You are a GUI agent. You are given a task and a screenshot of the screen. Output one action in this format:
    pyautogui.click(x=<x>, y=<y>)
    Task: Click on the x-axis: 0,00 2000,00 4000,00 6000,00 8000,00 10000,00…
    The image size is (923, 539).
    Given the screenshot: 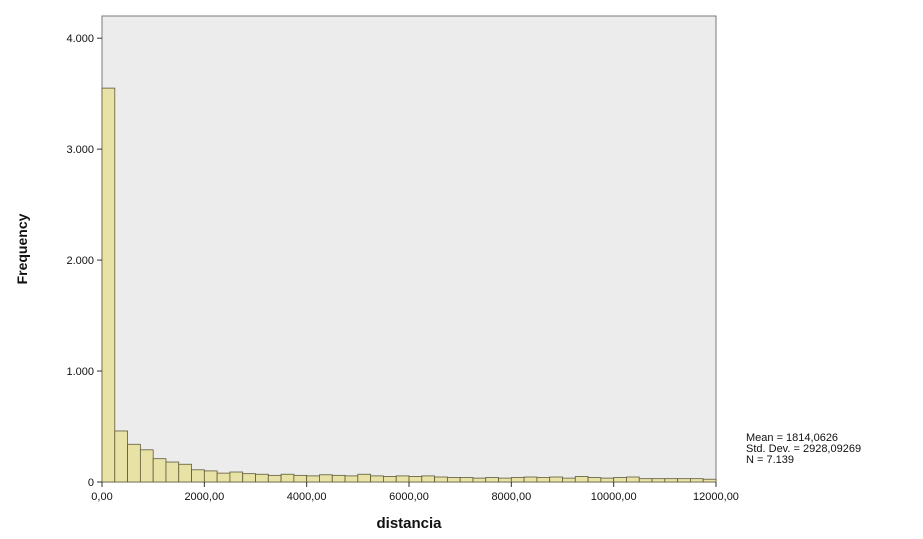 What is the action you would take?
    pyautogui.click(x=415, y=492)
    